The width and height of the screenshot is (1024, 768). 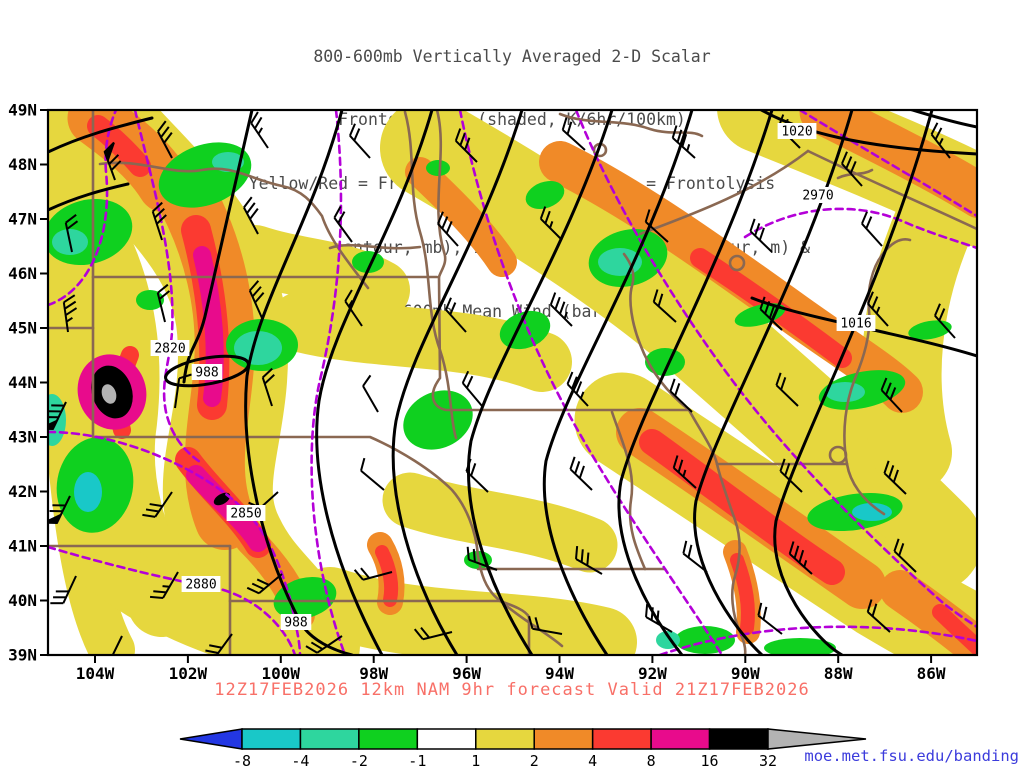 I want to click on lat-label: 43N, so click(x=22, y=437).